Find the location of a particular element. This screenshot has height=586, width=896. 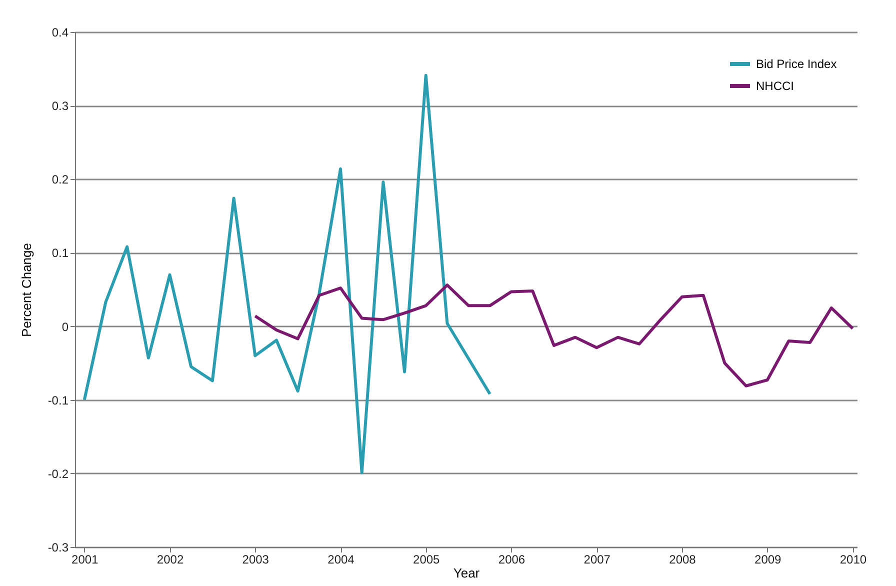

y-tick-label: -0.2 is located at coordinates (58, 473).